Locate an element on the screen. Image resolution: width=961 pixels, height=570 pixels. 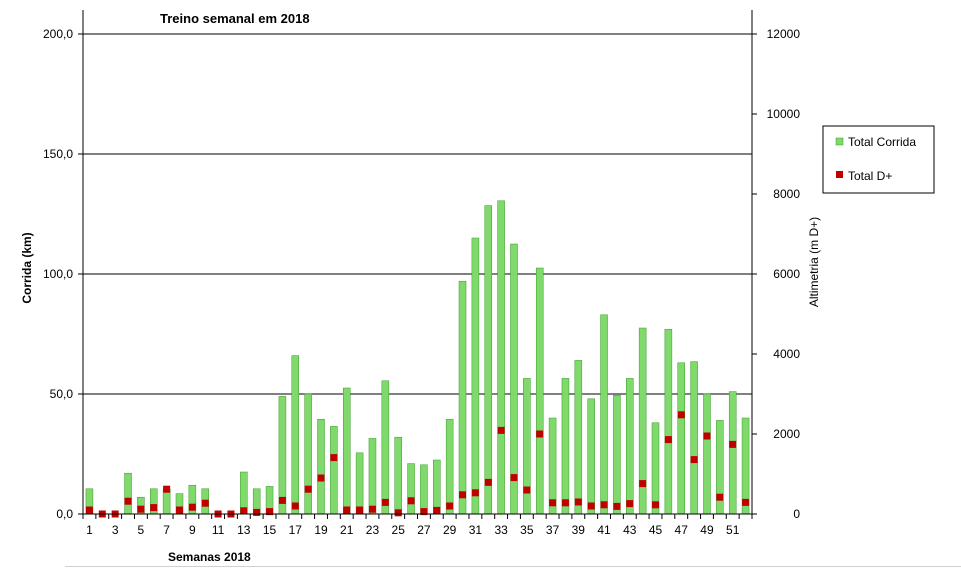
x-tick-label: 49 is located at coordinates (707, 530).